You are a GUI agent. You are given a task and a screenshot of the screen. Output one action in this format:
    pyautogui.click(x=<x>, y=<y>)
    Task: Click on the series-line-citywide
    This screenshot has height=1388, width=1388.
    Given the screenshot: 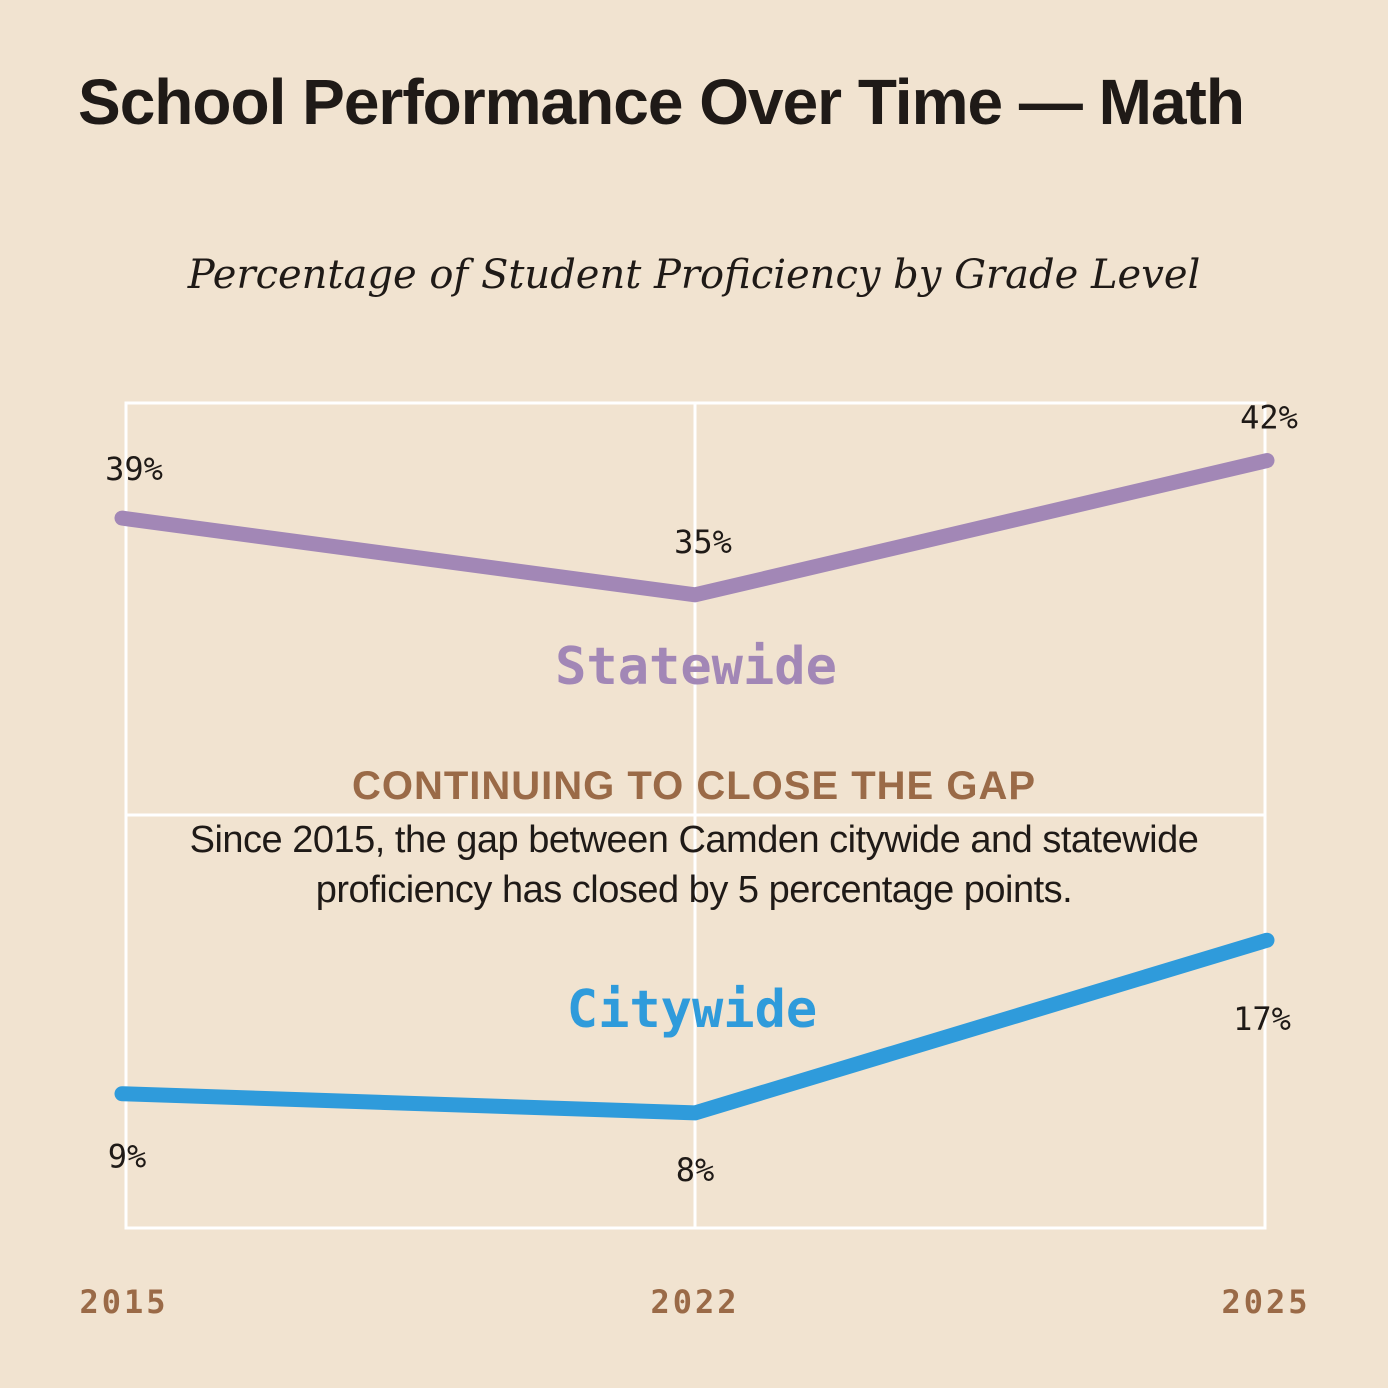 What is the action you would take?
    pyautogui.click(x=694, y=1026)
    